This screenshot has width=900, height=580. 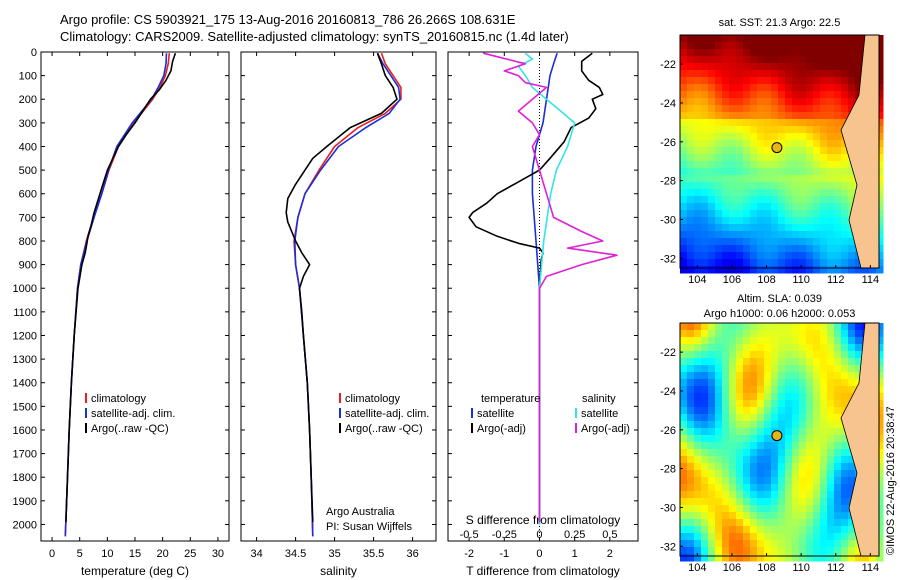 I want to click on x-tick-label: 30, so click(x=218, y=554).